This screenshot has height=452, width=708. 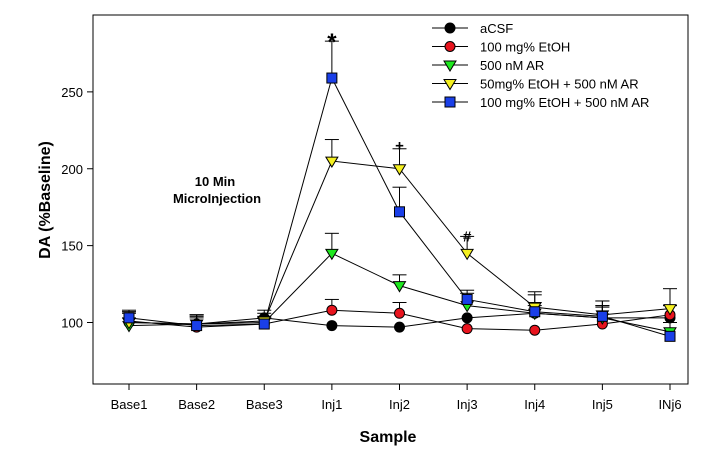 I want to click on legend-label: 50mg% EtOH + 500 nM AR, so click(x=559, y=84).